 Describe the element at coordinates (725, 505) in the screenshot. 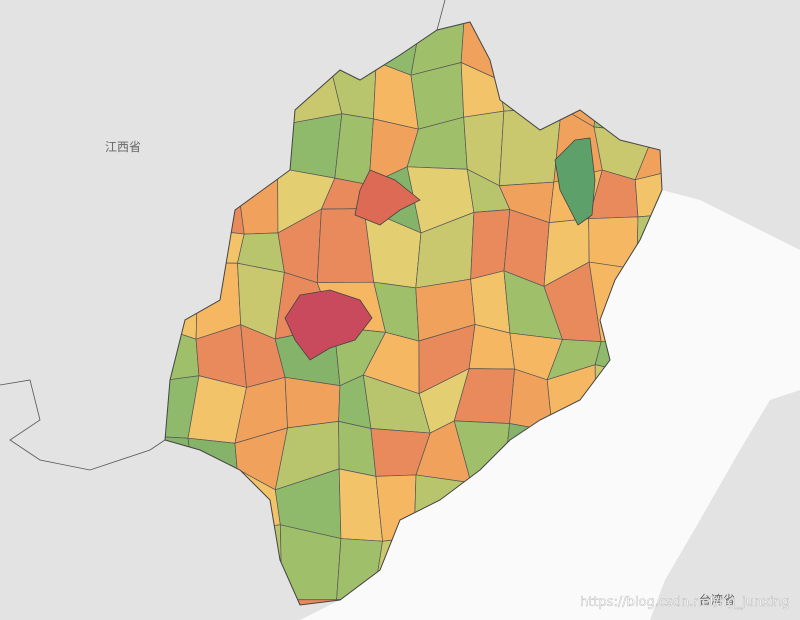

I see `taiwan-land` at that location.